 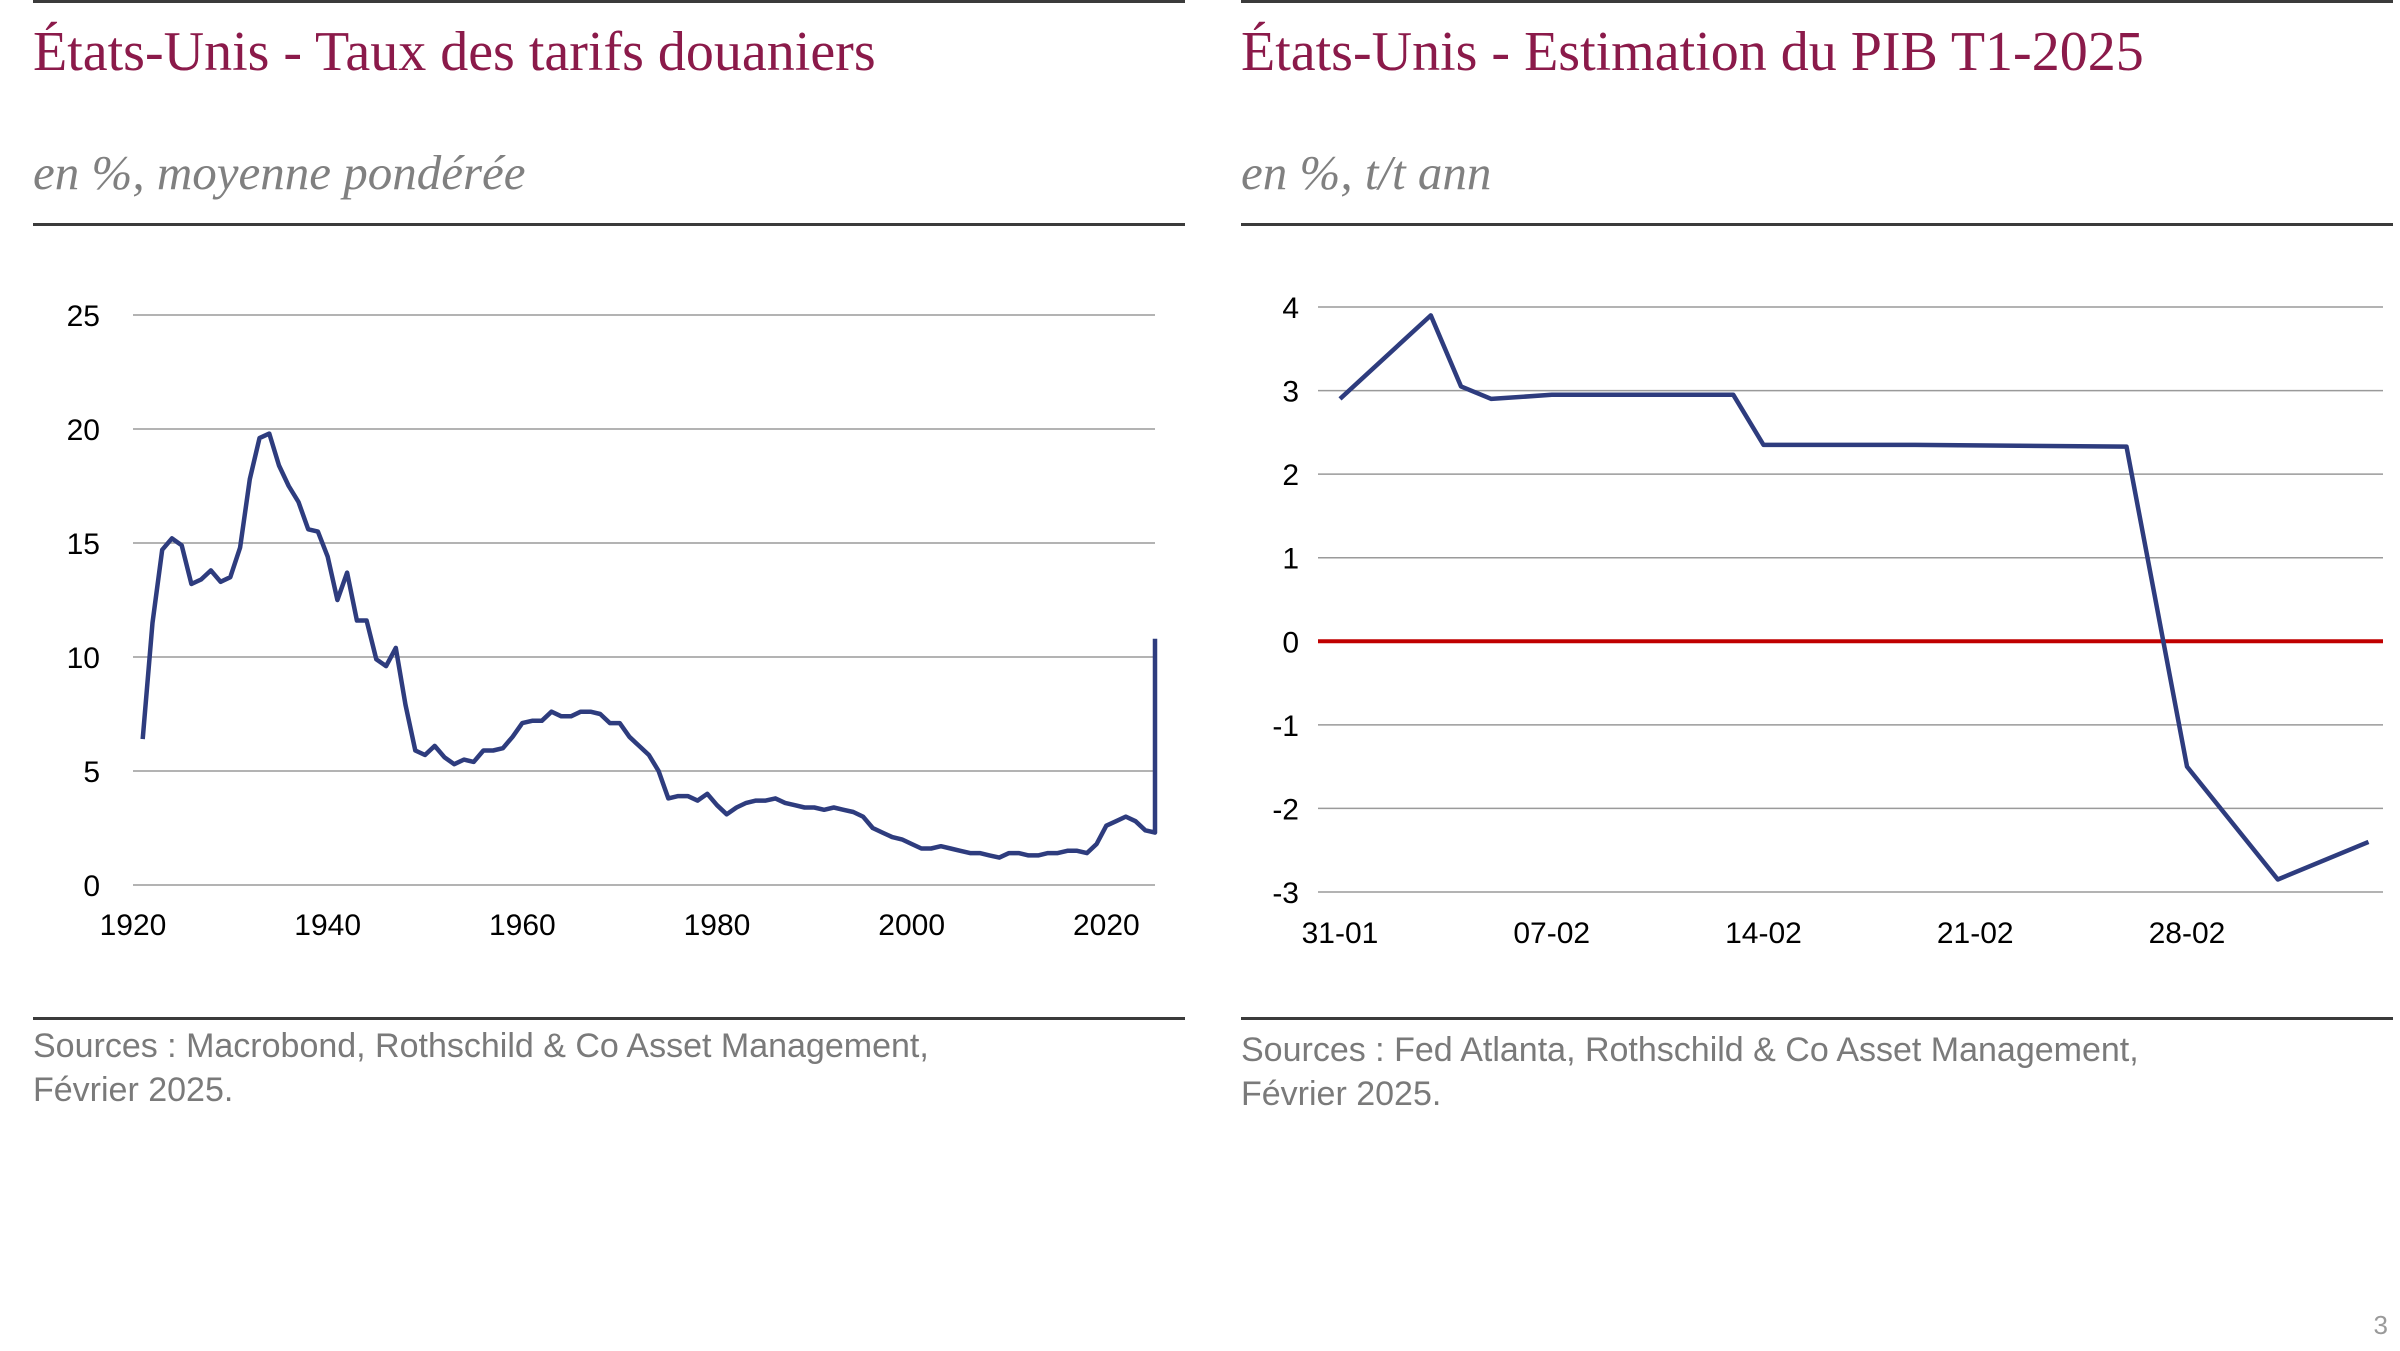 What do you see at coordinates (1763, 933) in the screenshot?
I see `x-tick-label: 14-02` at bounding box center [1763, 933].